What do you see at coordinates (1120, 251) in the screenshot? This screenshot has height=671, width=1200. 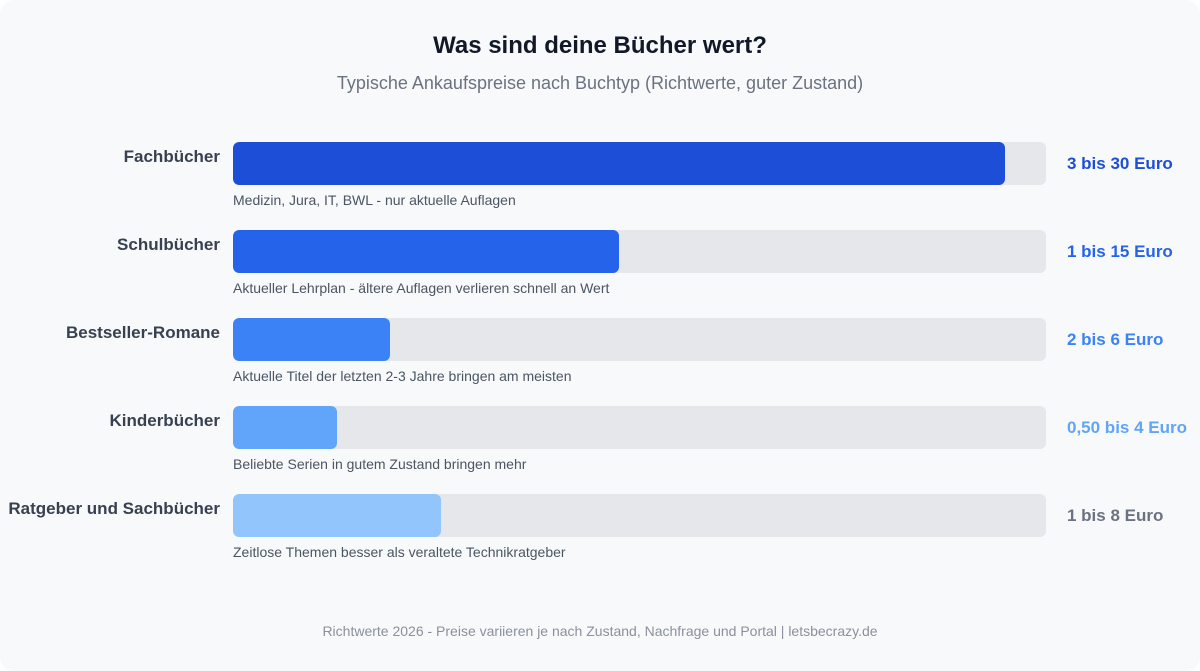 I see `value-label: 1 bis 15 Euro` at bounding box center [1120, 251].